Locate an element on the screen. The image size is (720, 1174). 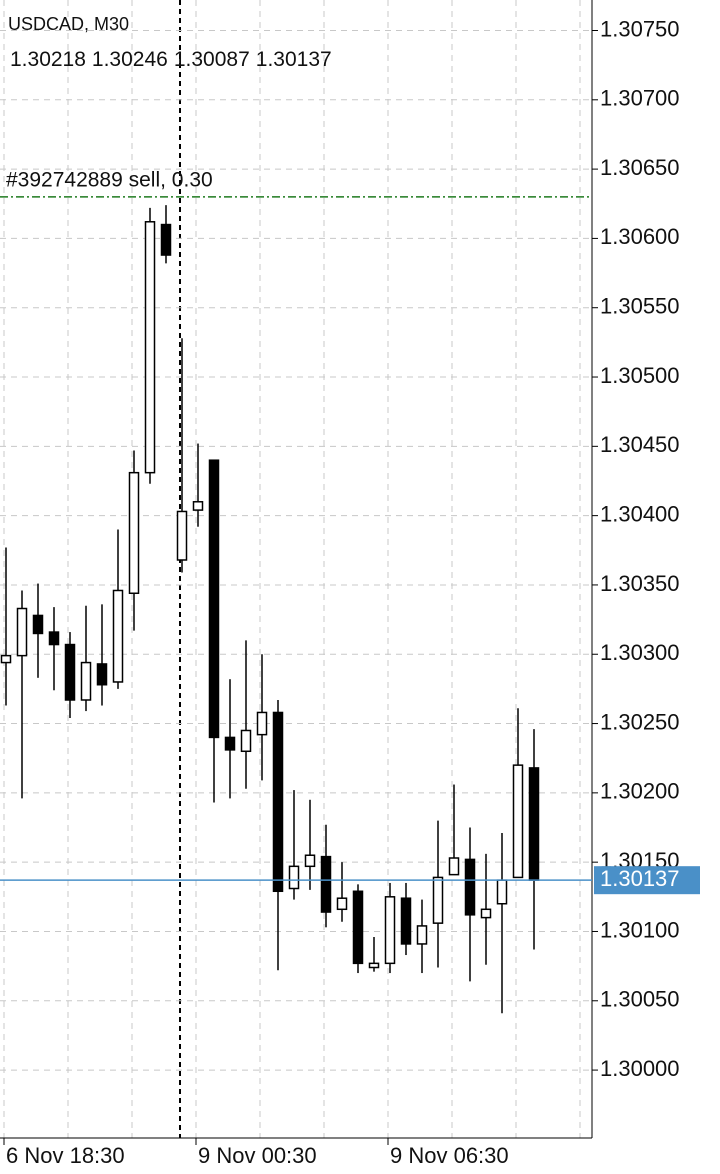
y-tick-label: 1.30100 is located at coordinates (640, 929).